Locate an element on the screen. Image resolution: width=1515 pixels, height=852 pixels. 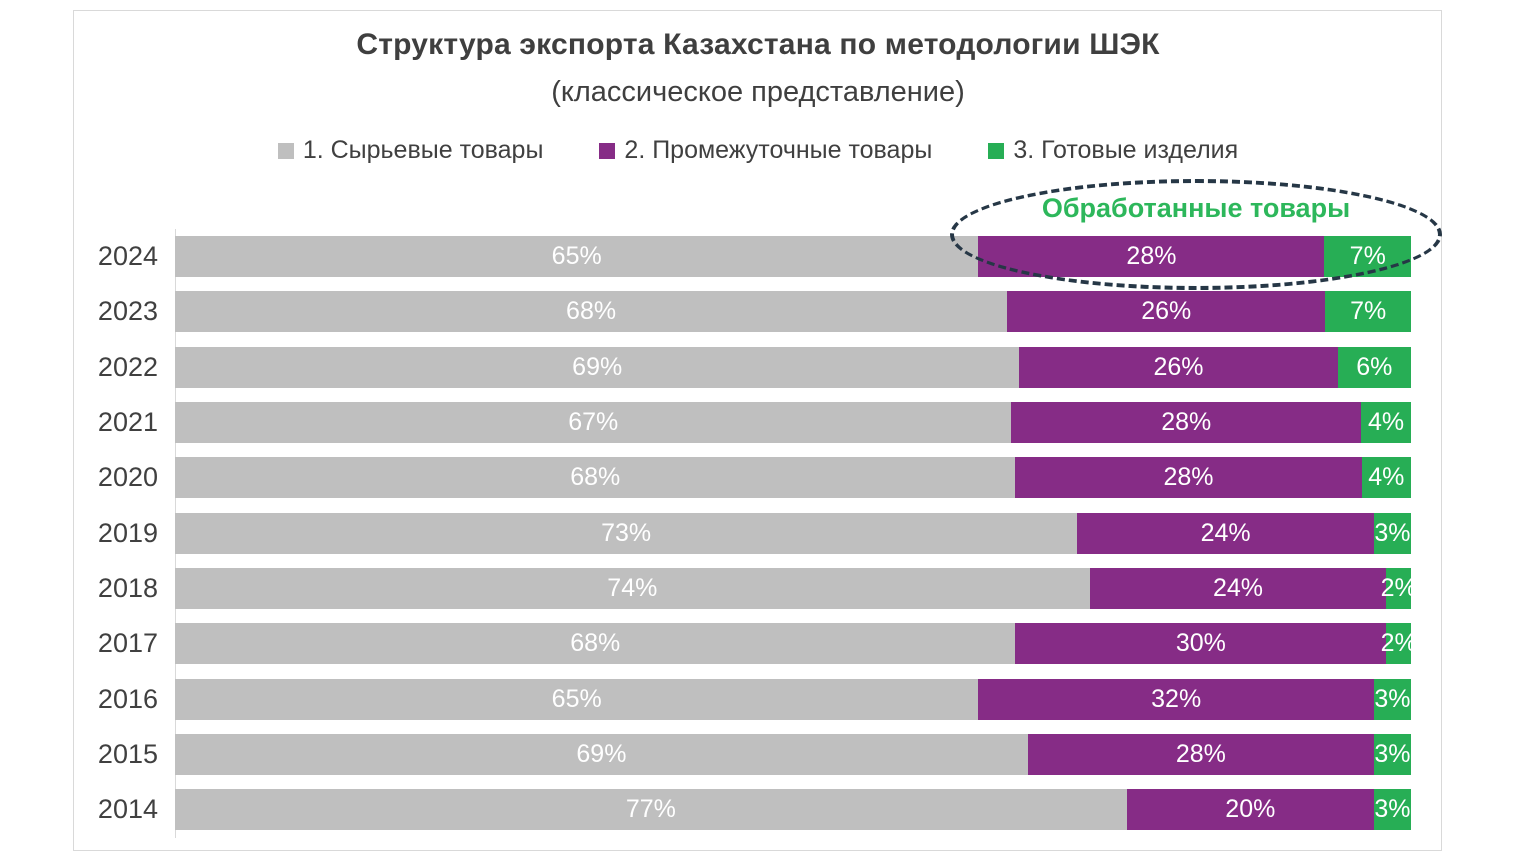
bar-value-label: 30% is located at coordinates (1200, 643).